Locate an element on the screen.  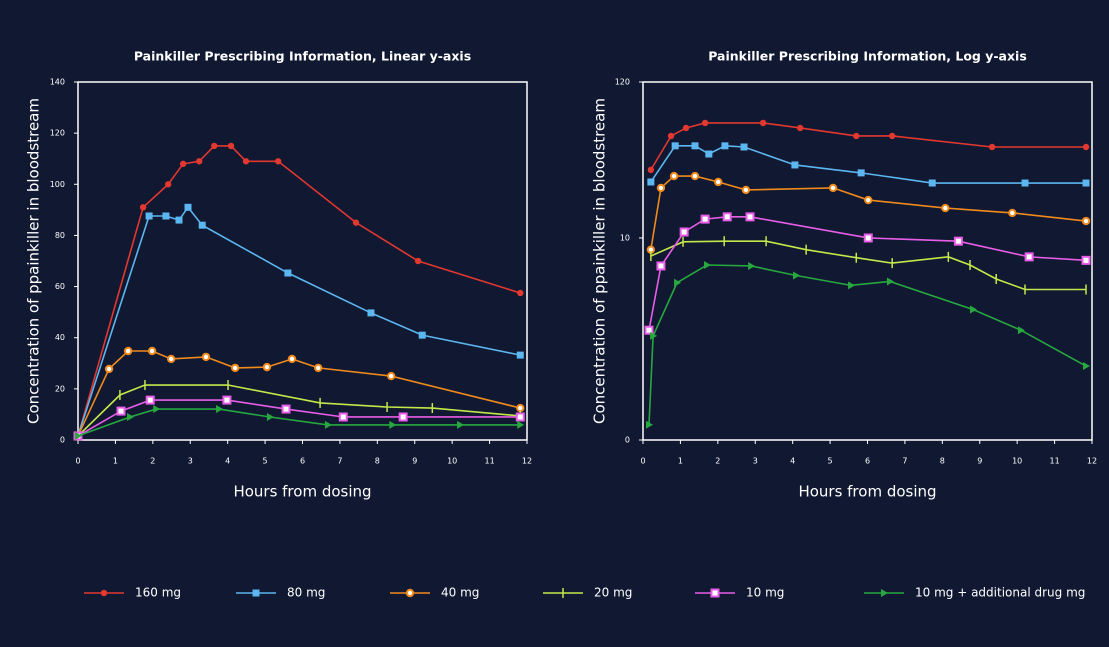
legend-label: 160 mg is located at coordinates (158, 593).